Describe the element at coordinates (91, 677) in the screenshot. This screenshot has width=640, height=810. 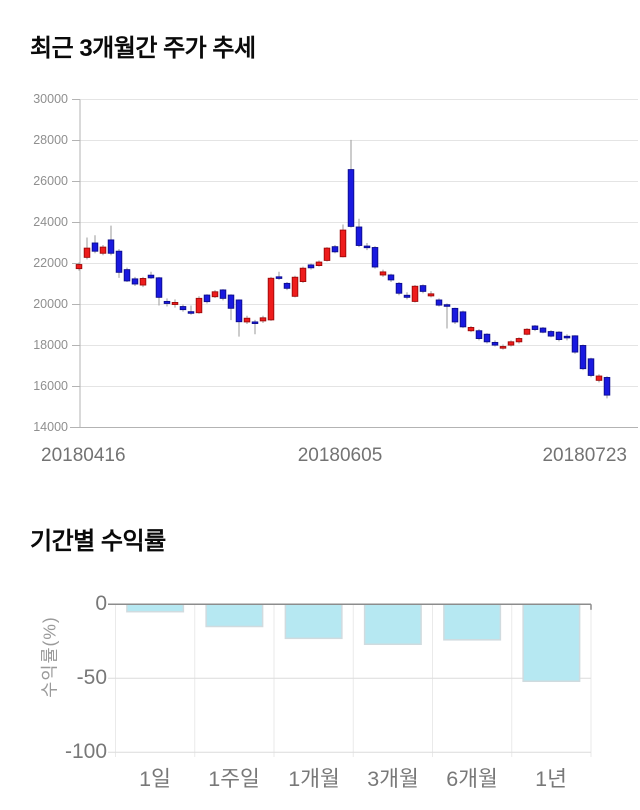
I see `returns-ytick: -50` at that location.